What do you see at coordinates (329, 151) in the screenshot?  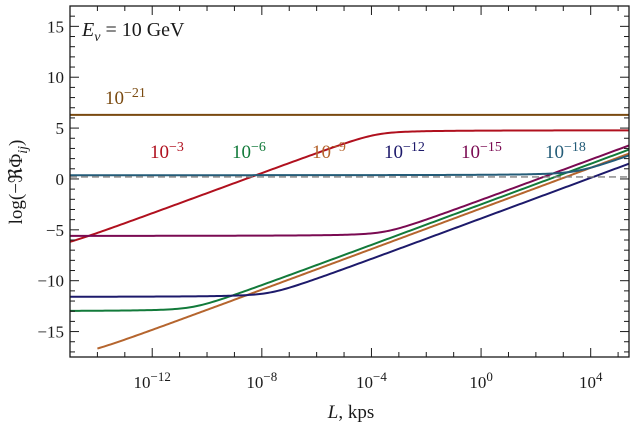 I see `series-label: 10−9` at bounding box center [329, 151].